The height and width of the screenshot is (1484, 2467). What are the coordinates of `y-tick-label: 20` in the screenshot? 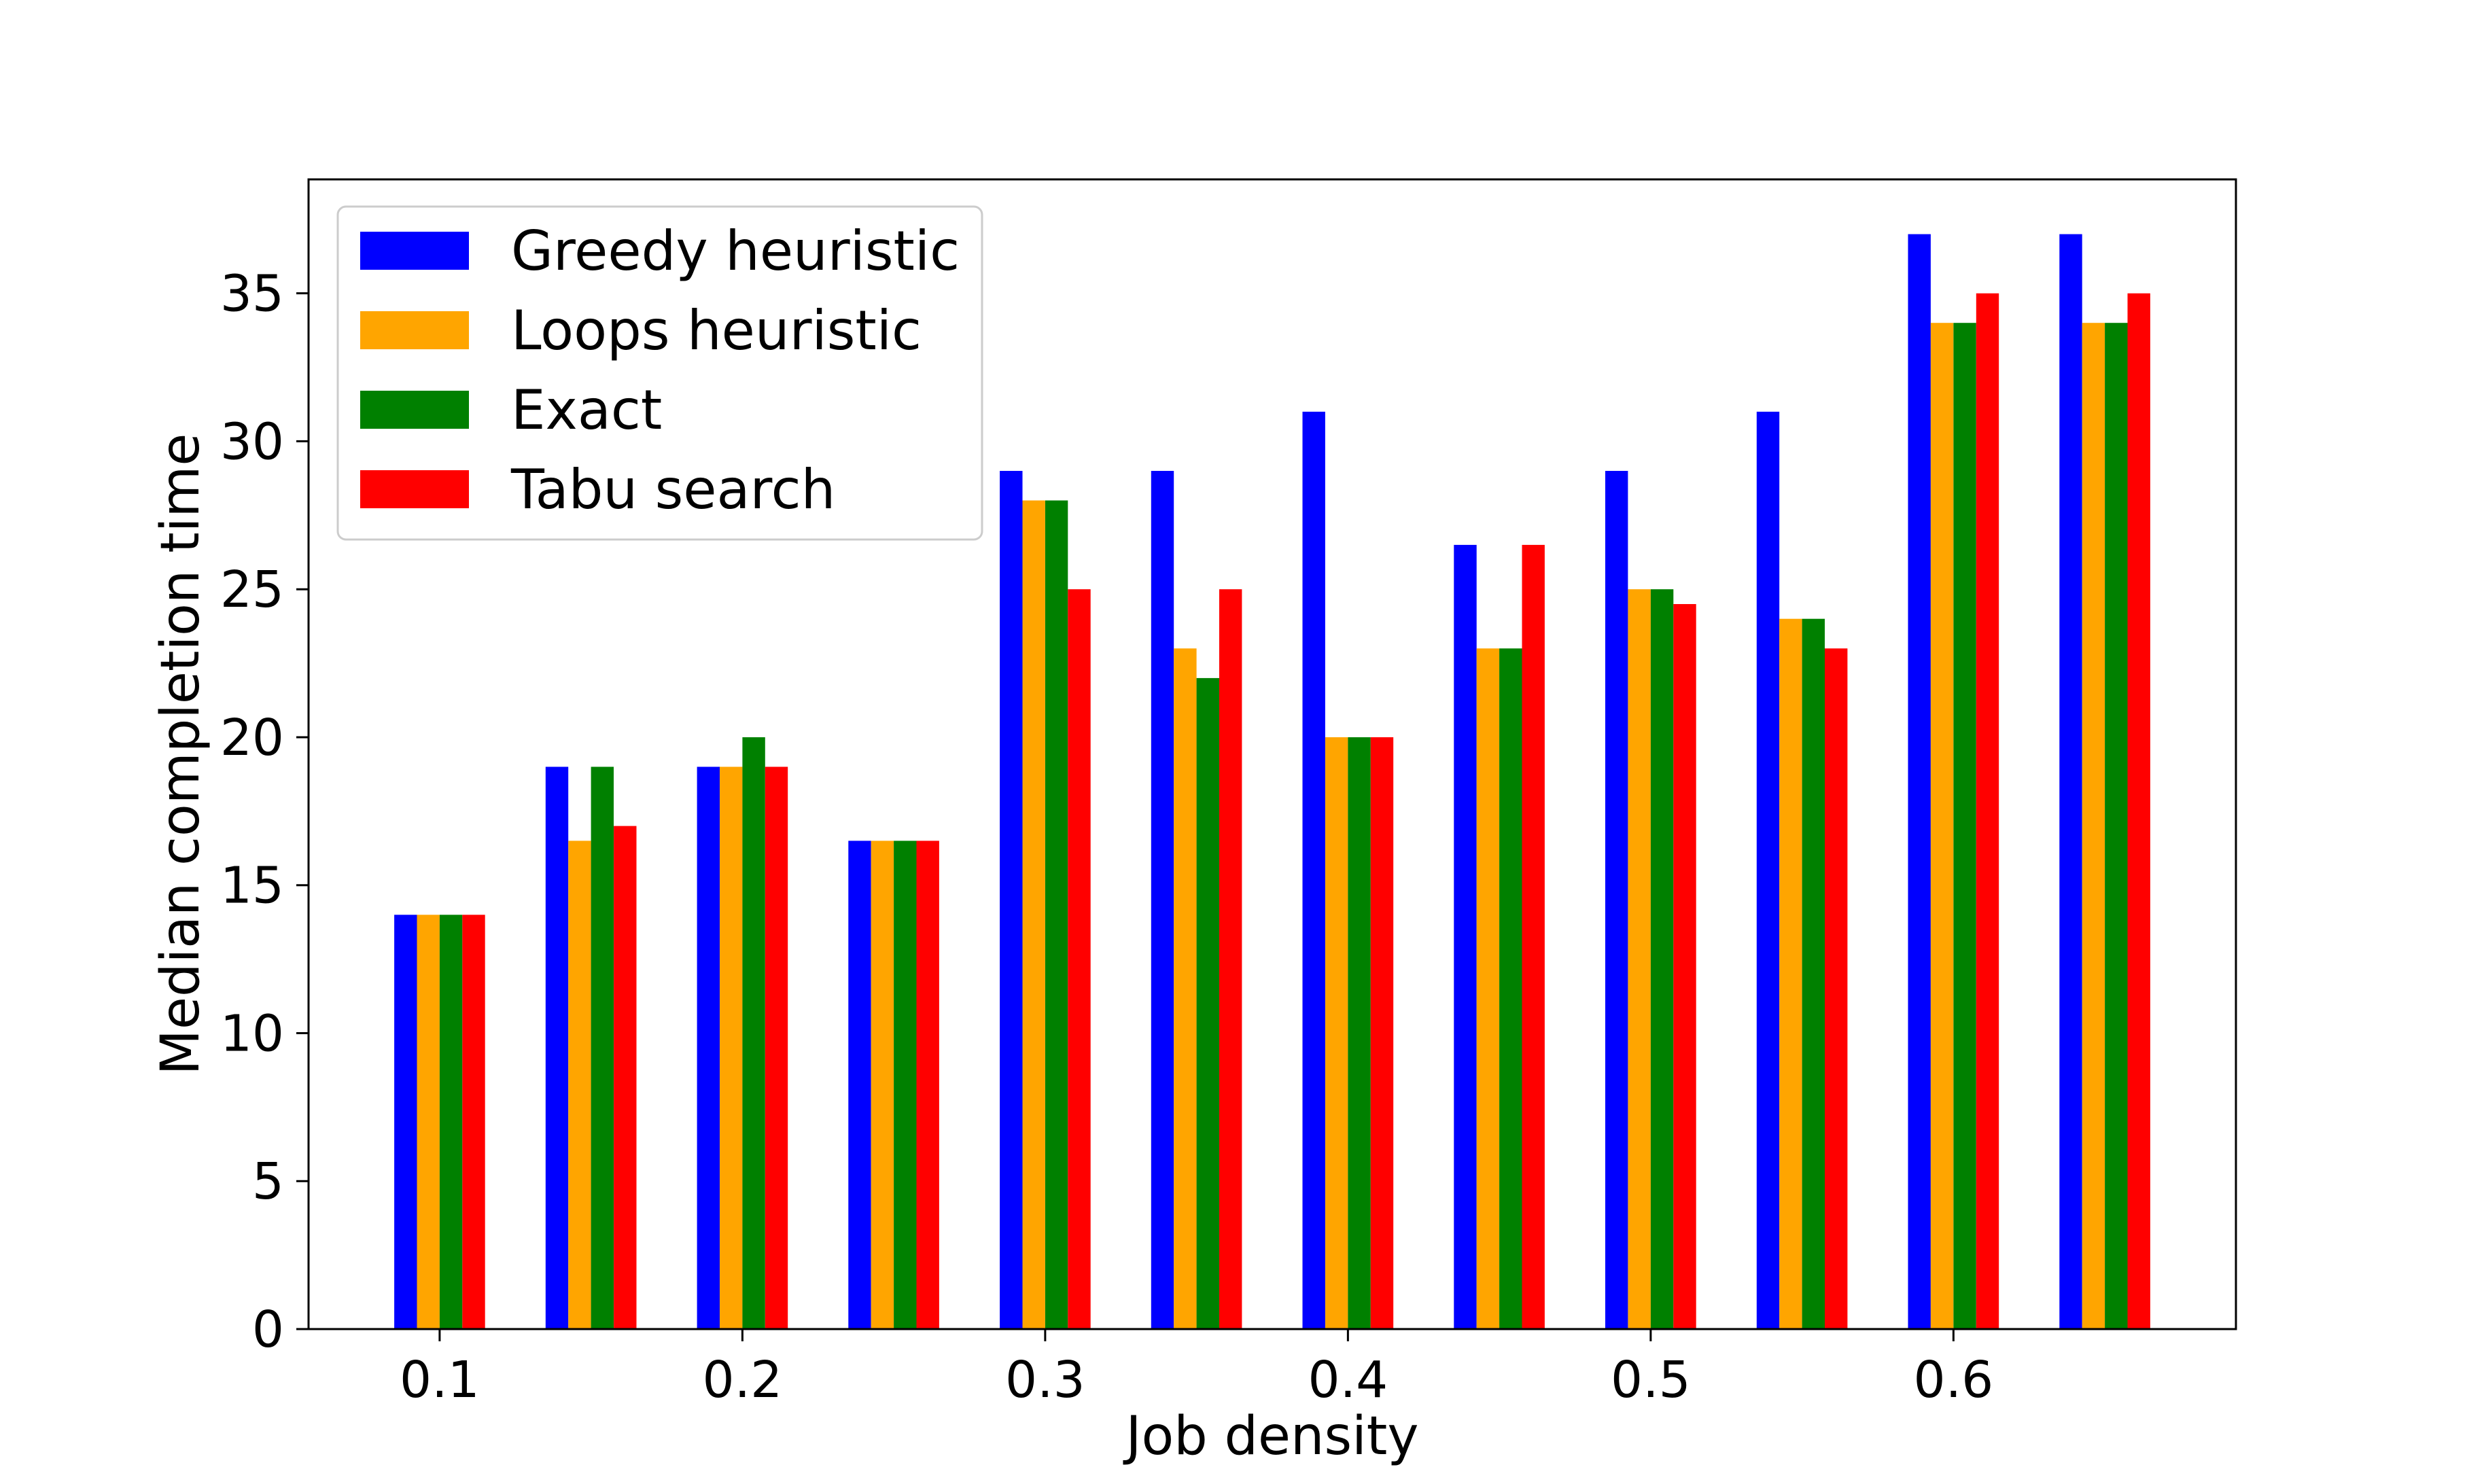 It's located at (252, 738).